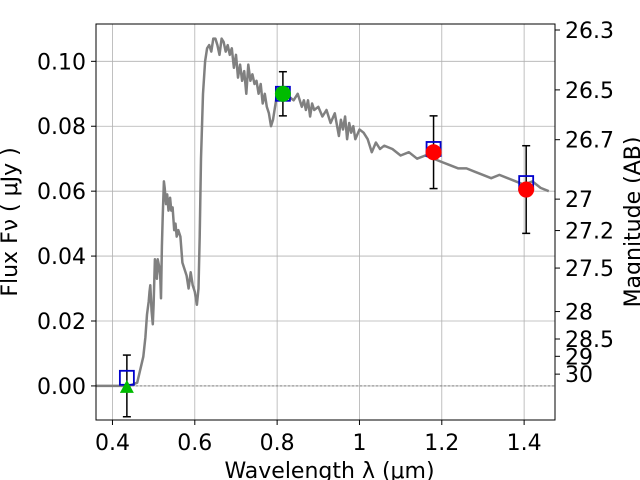 The height and width of the screenshot is (480, 640). Describe the element at coordinates (66, 225) in the screenshot. I see `y-axis-ticks: 0.00 0.02 0.04 0.06 0.08 0.10` at that location.